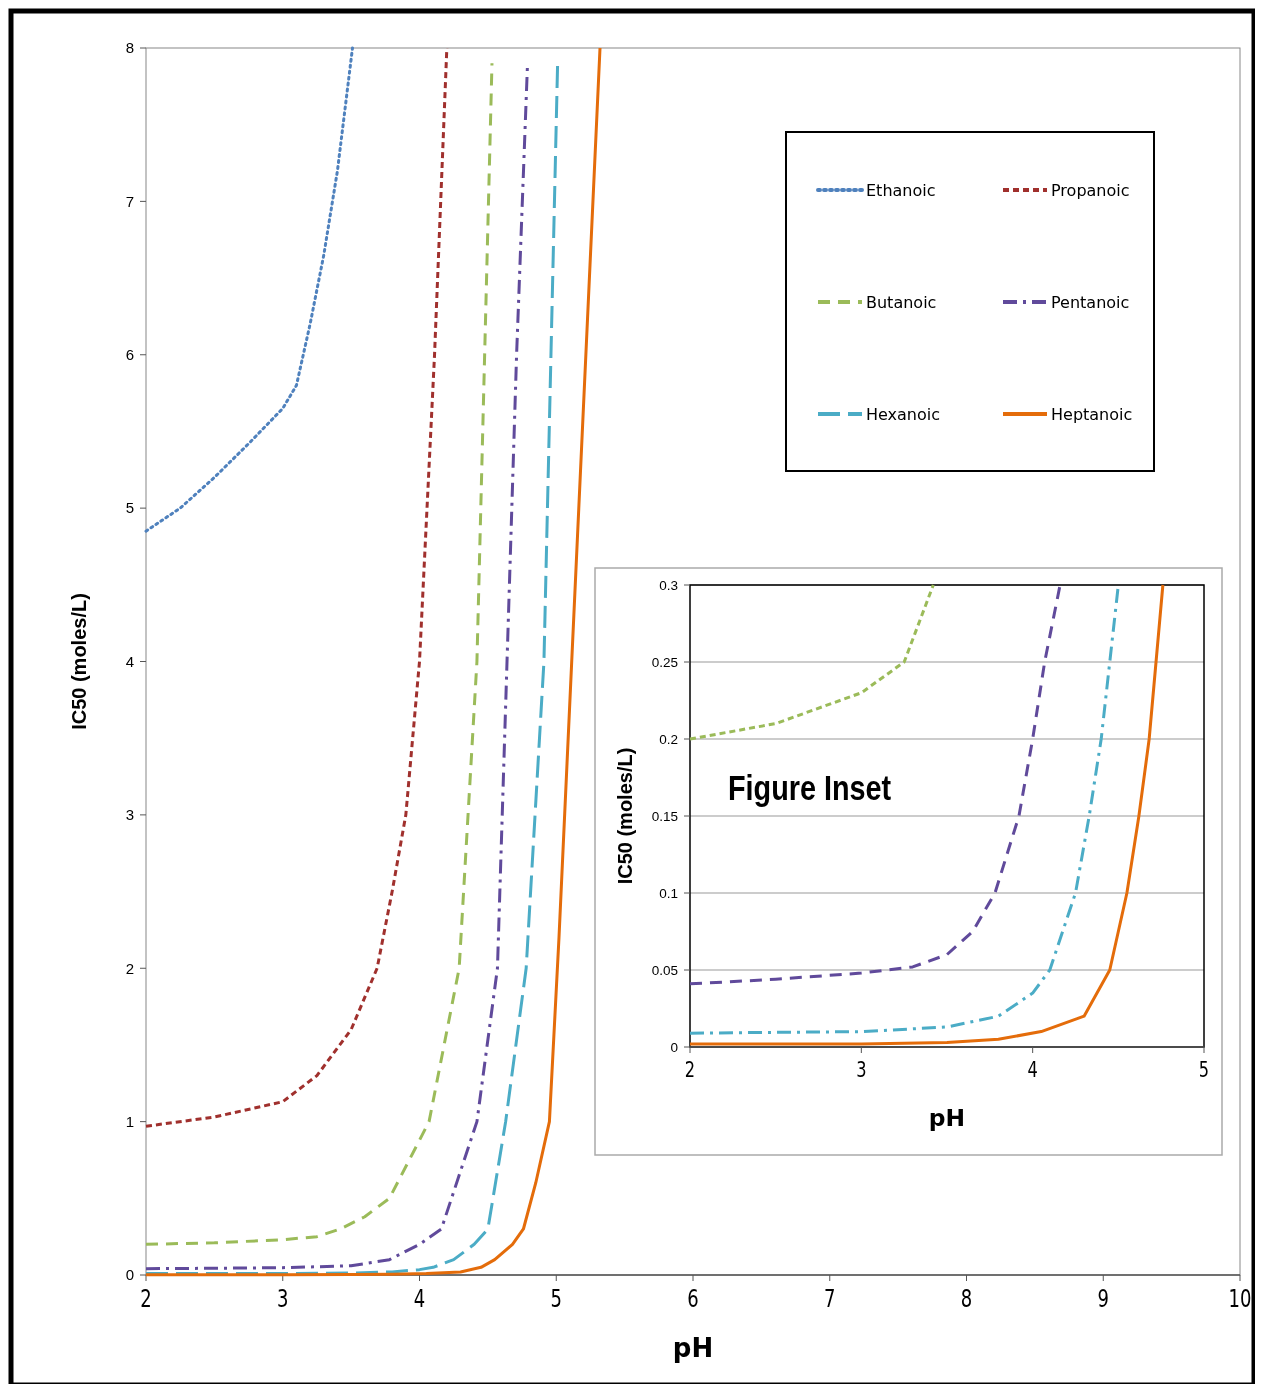  Describe the element at coordinates (1090, 190) in the screenshot. I see `legend-label: Propanoic` at that location.